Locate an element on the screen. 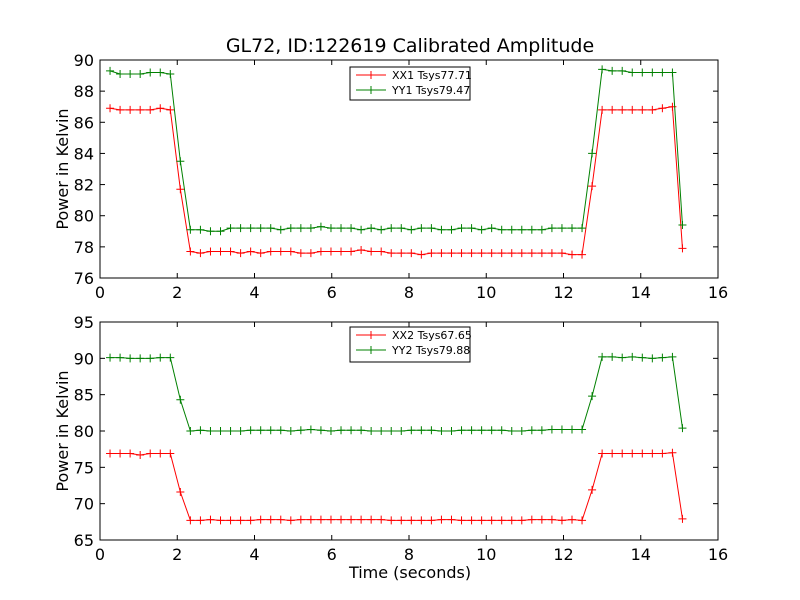 Image resolution: width=800 pixels, height=600 pixels. legend-label: XX2 Tsys67.65 is located at coordinates (432, 335).